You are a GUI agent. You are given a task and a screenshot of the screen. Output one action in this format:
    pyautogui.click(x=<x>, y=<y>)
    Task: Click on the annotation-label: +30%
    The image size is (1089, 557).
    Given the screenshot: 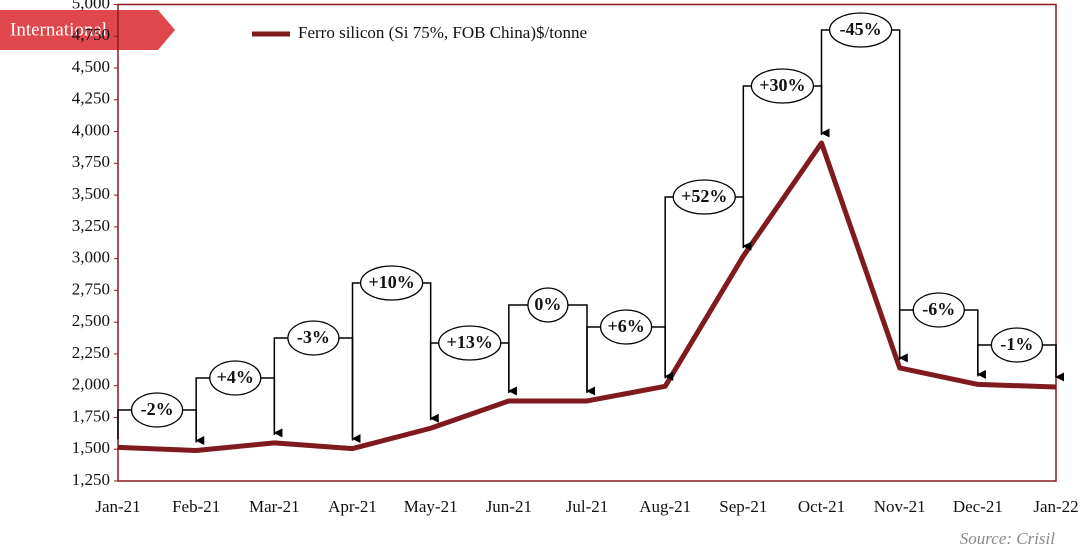 What is the action you would take?
    pyautogui.click(x=782, y=85)
    